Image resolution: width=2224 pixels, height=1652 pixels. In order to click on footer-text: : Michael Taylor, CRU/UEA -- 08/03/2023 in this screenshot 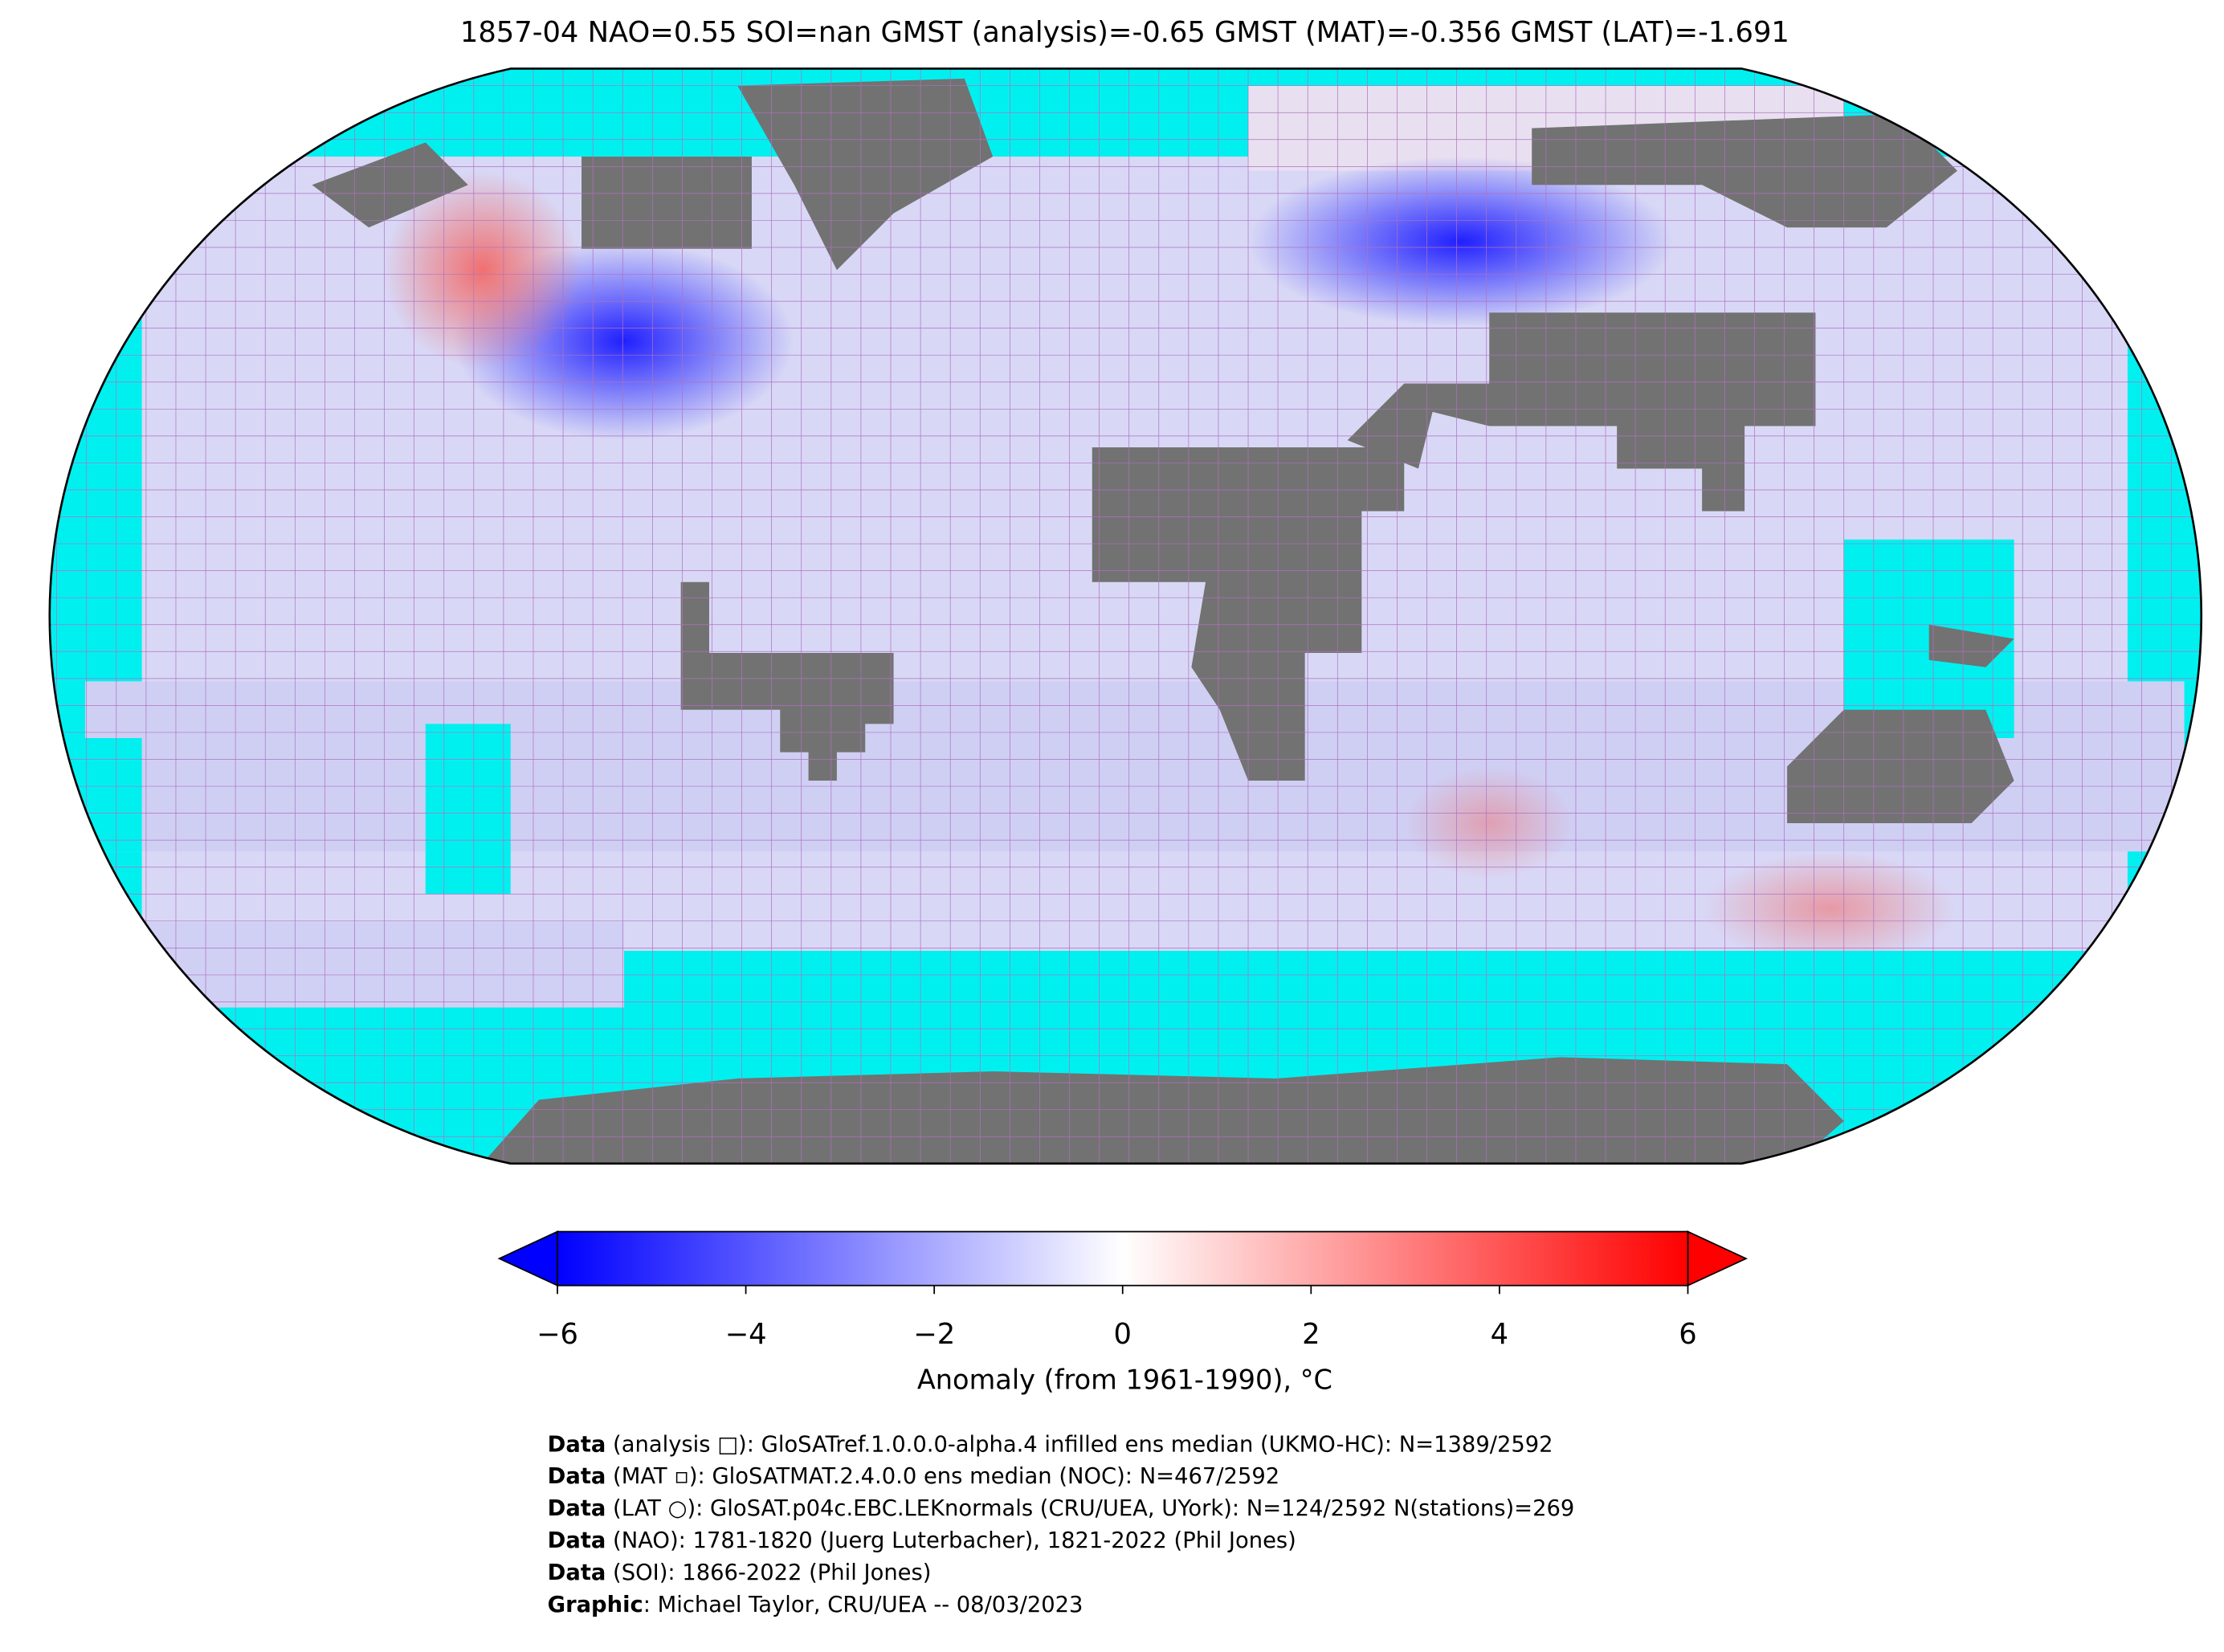, I will do `click(863, 1605)`.